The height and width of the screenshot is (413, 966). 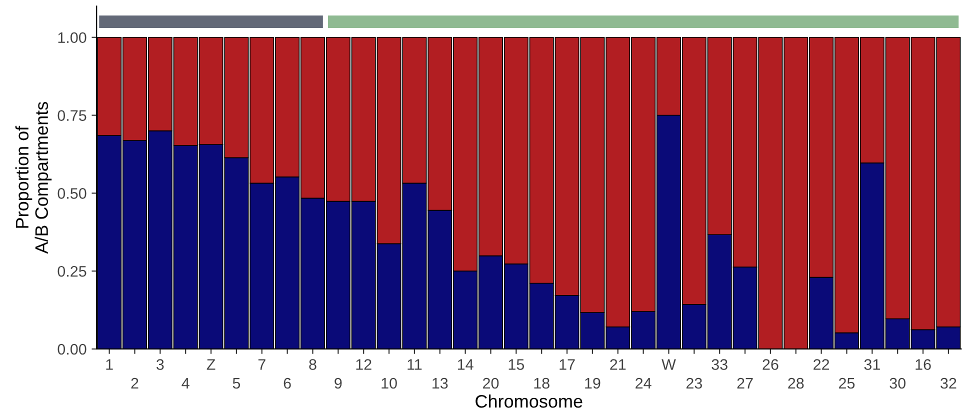 What do you see at coordinates (160, 364) in the screenshot?
I see `x-tick-label: 3` at bounding box center [160, 364].